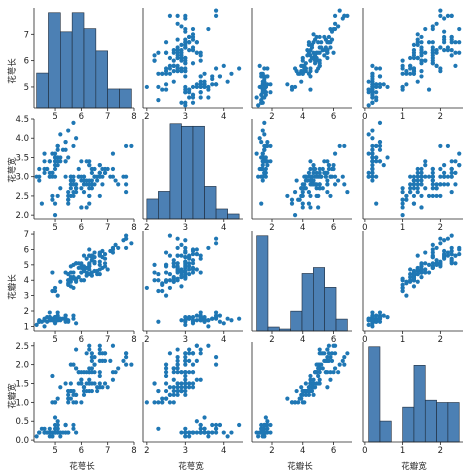 Image resolution: width=474 pixels, height=474 pixels. I want to click on x-tick-label-4-1-1: 5, so click(54, 451).